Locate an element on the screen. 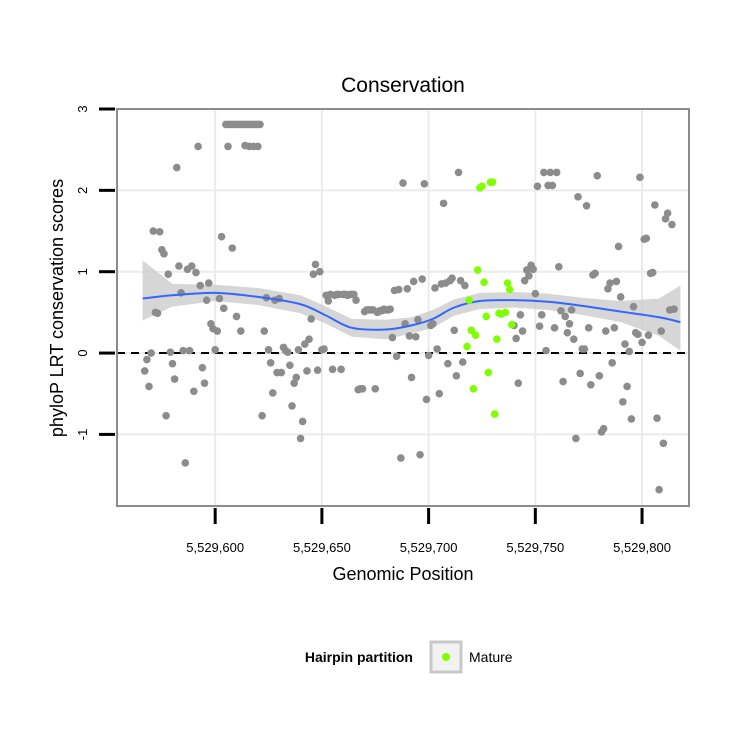  y-axis-title: phyloP LRT conservation scores is located at coordinates (57, 308).